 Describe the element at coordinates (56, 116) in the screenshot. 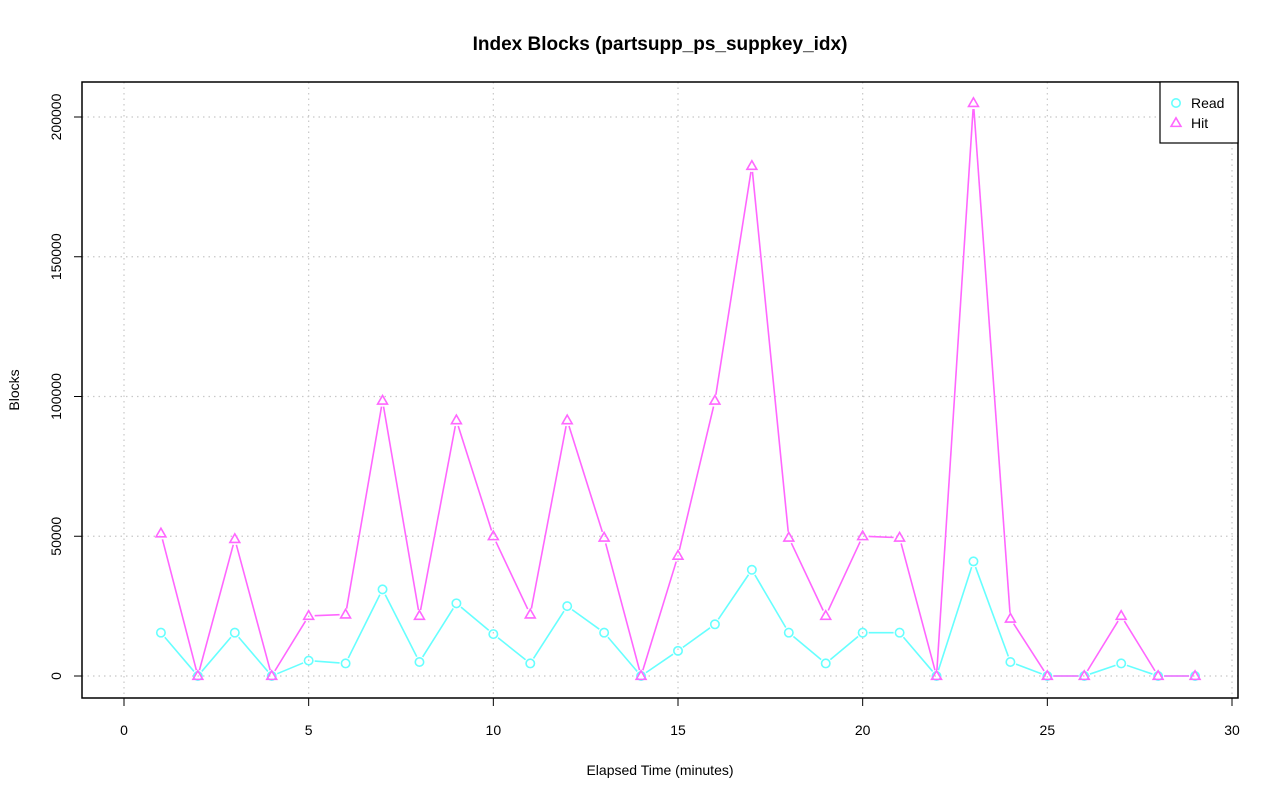

I see `y-tick-label: 200000` at that location.